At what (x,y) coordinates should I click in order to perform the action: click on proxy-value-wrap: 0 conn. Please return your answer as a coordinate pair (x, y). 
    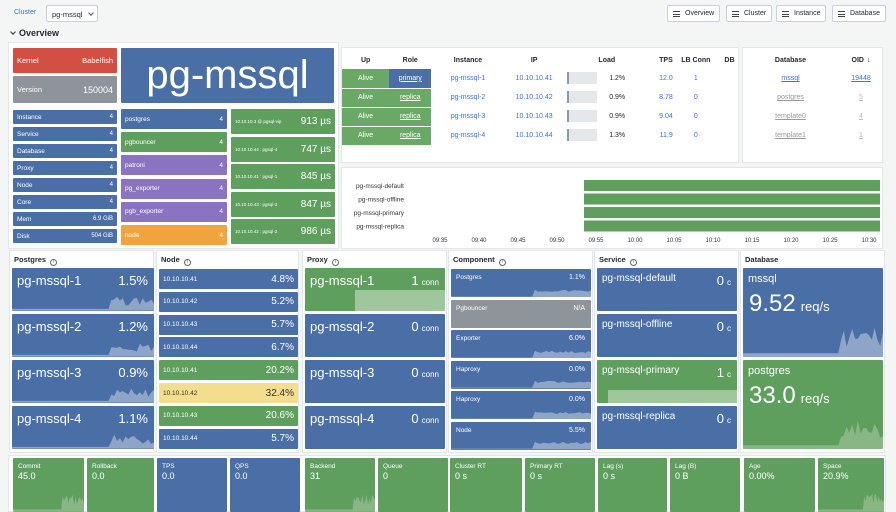
    Looking at the image, I should click on (425, 372).